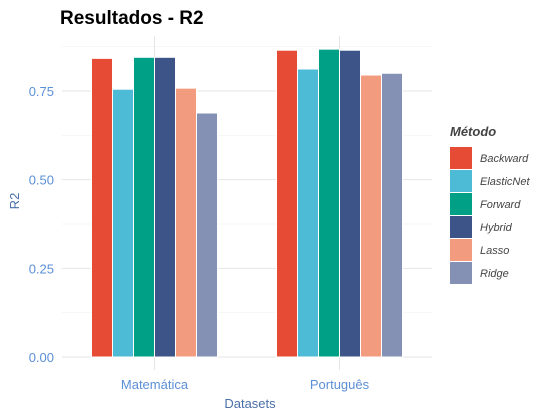 Image resolution: width=550 pixels, height=420 pixels. Describe the element at coordinates (41, 180) in the screenshot. I see `y-tick-label: 0.50` at that location.